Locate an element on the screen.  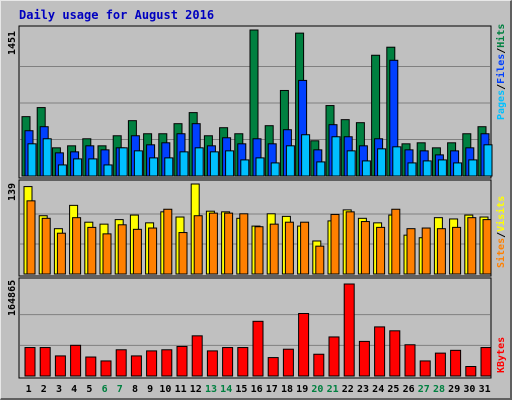
x-tick-label: 29 is located at coordinates (454, 389).